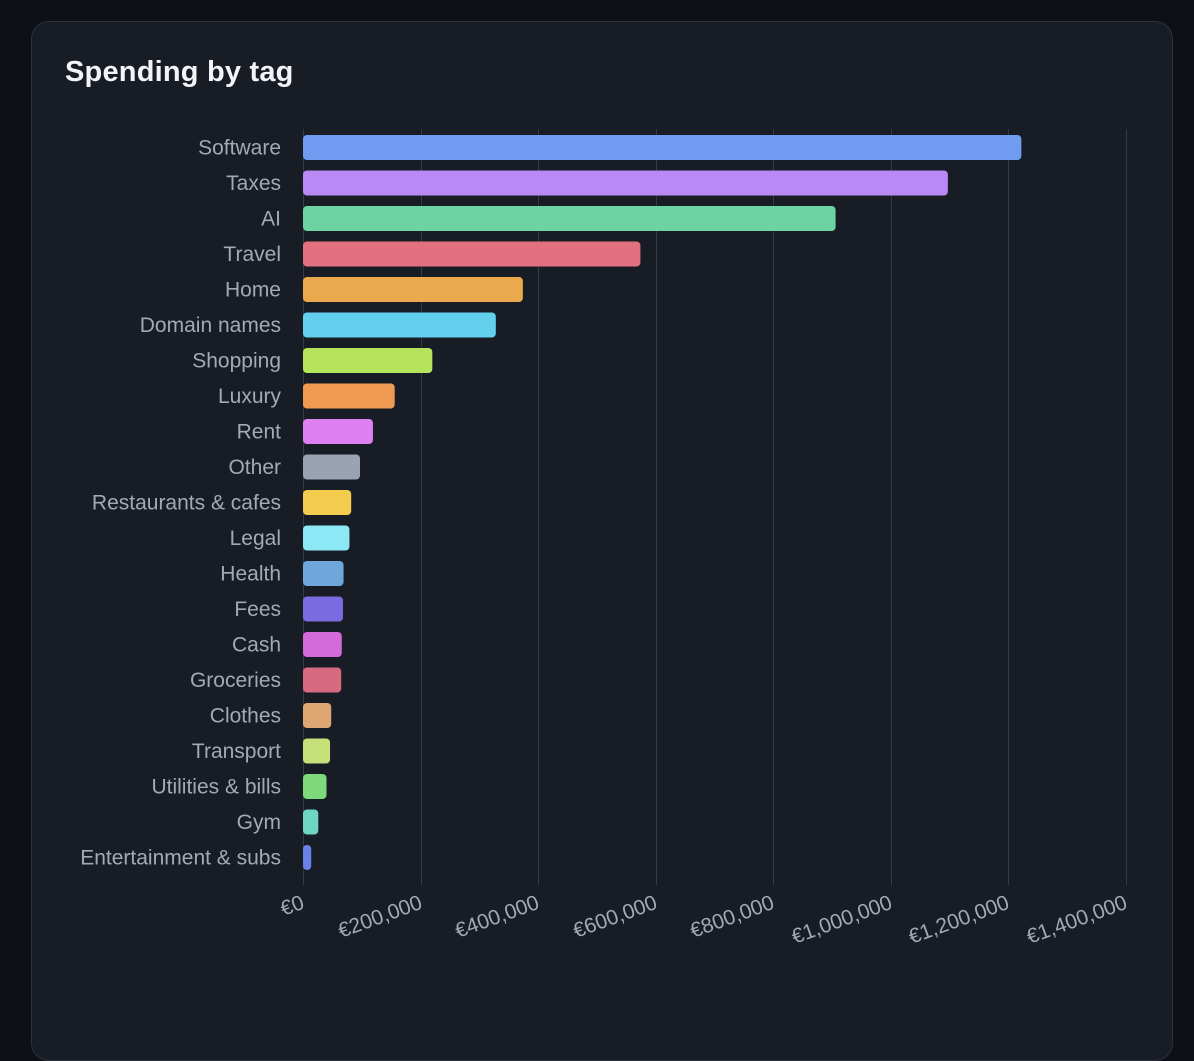 Image resolution: width=1194 pixels, height=1061 pixels. Describe the element at coordinates (380, 917) in the screenshot. I see `x-tick-label: €200,000` at that location.